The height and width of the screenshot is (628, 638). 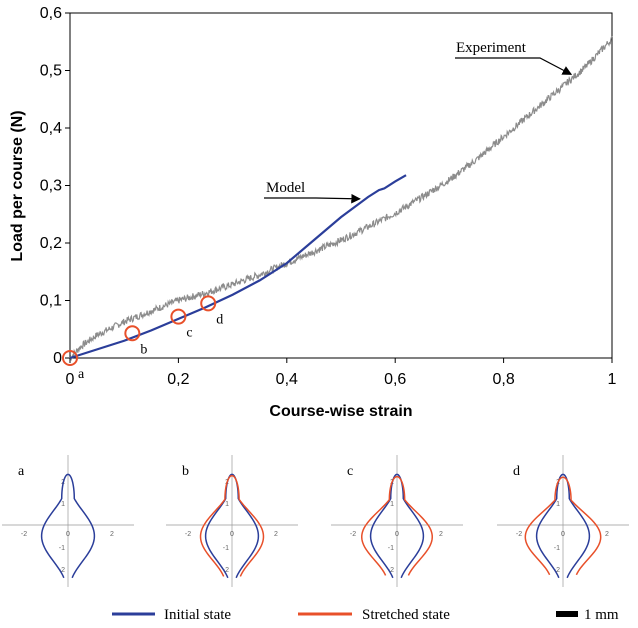 What do you see at coordinates (51, 13) in the screenshot?
I see `y-tick-label: 0,6` at bounding box center [51, 13].